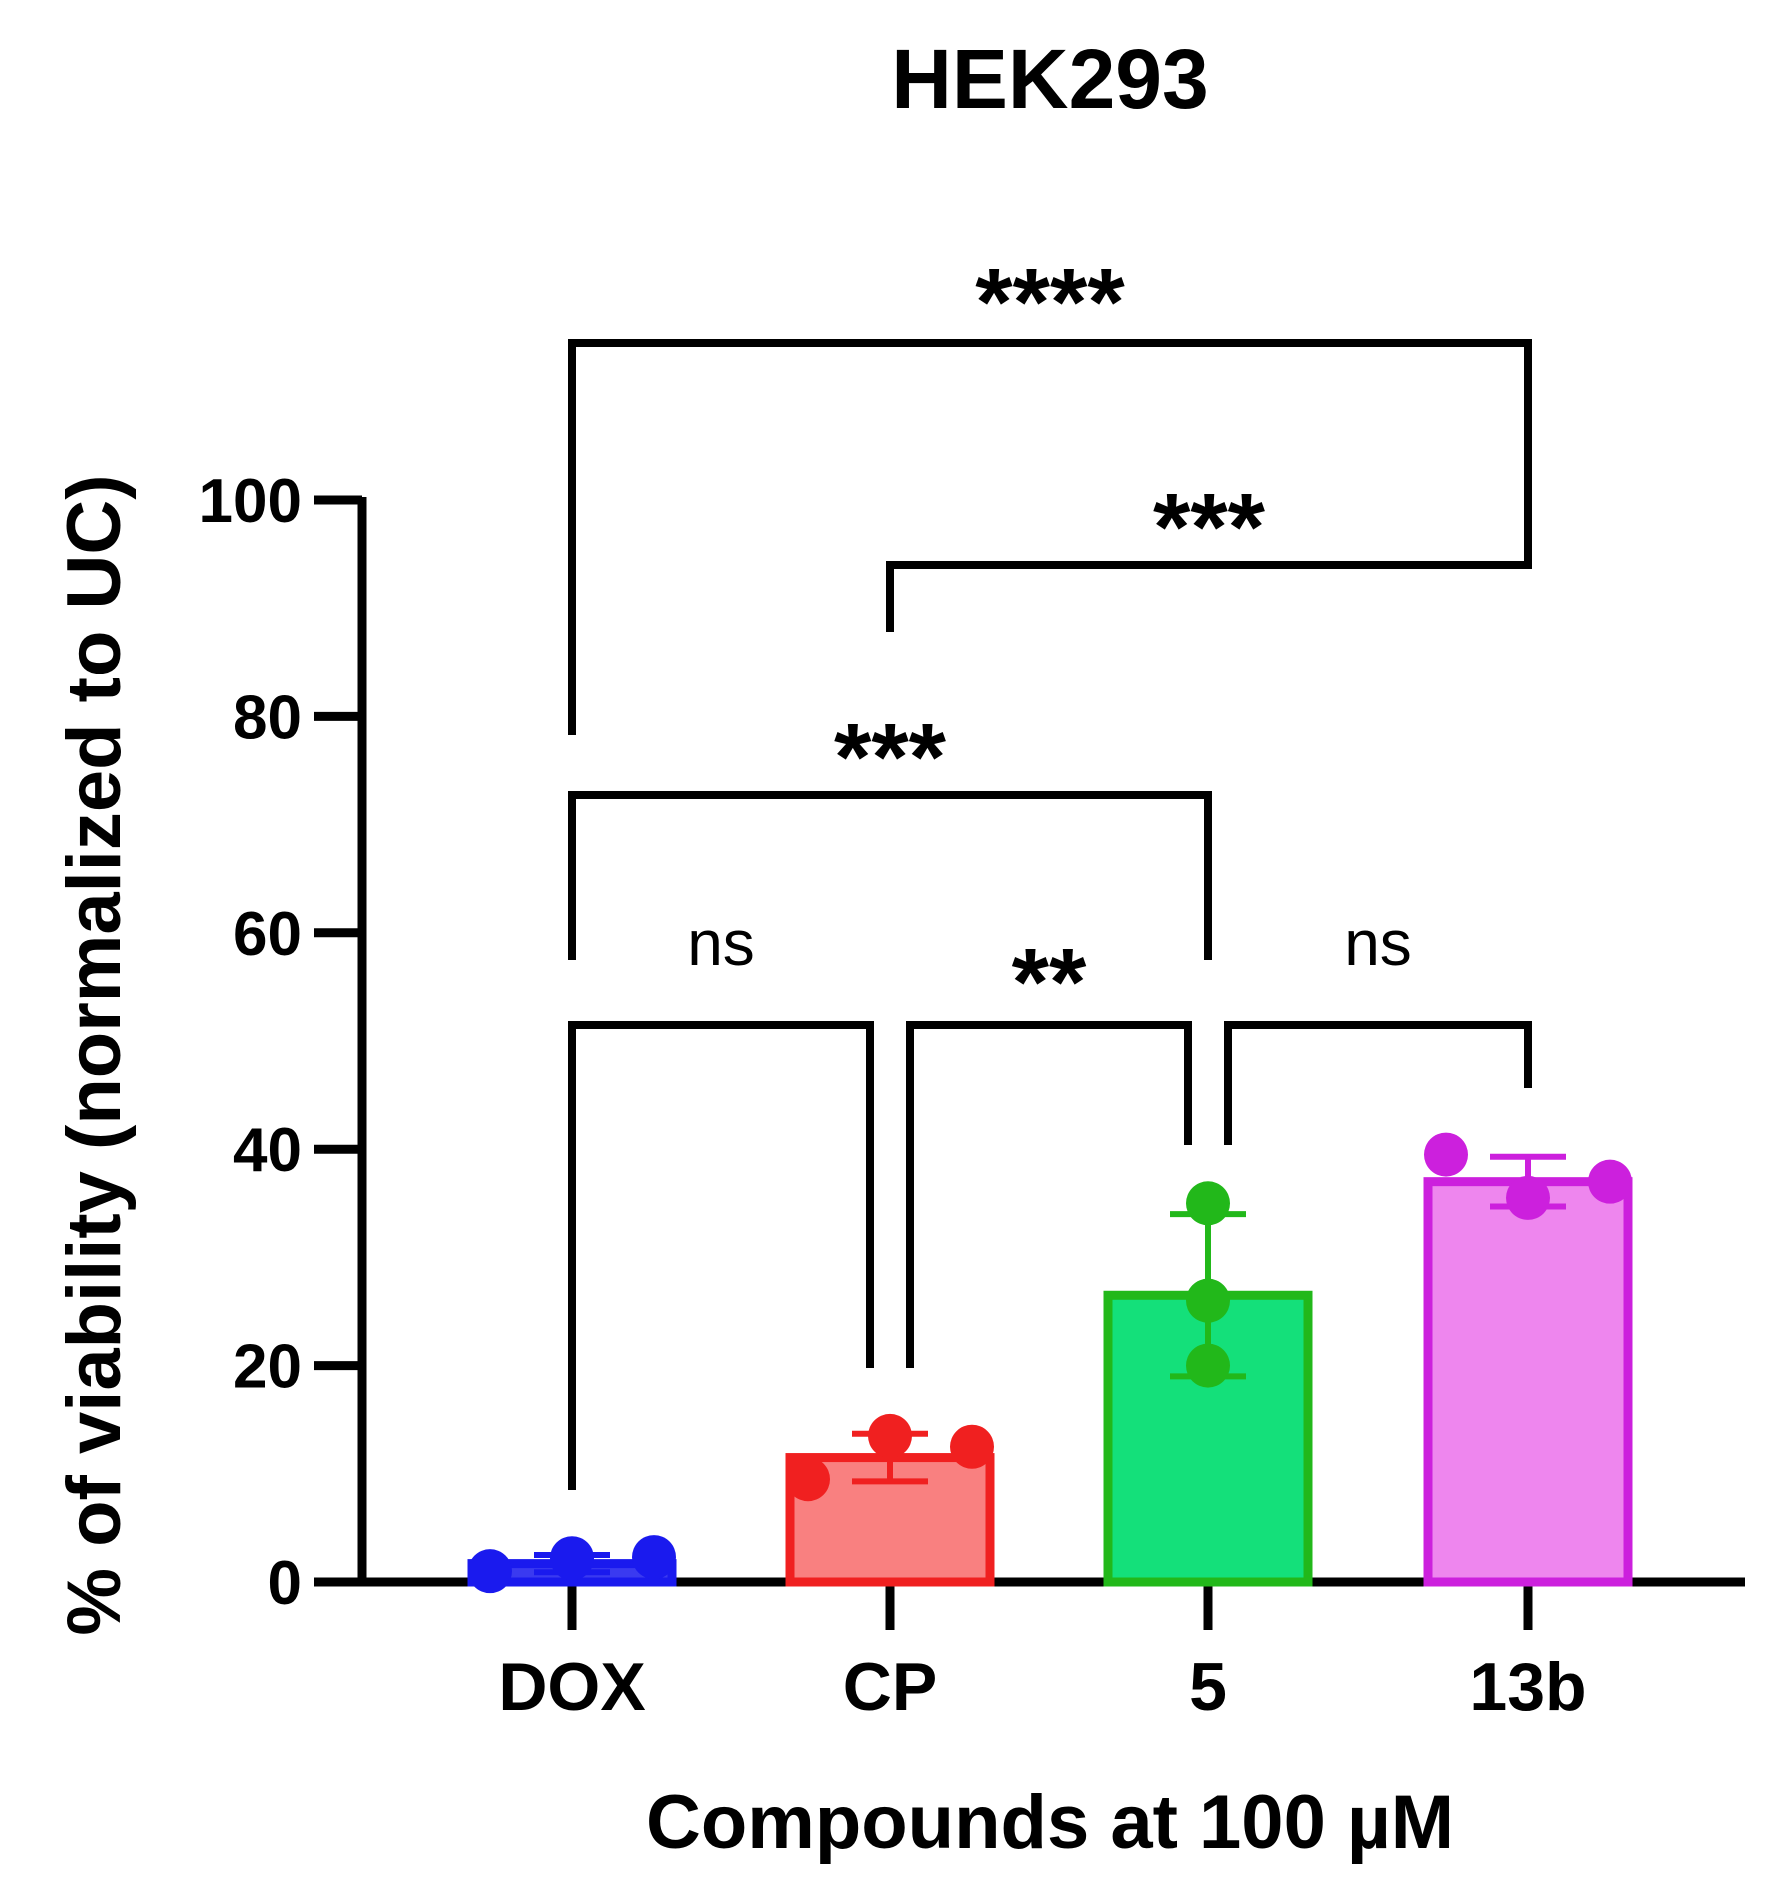 The width and height of the screenshot is (1776, 1888). Describe the element at coordinates (571, 1687) in the screenshot. I see `x-tick-label: DOX` at that location.